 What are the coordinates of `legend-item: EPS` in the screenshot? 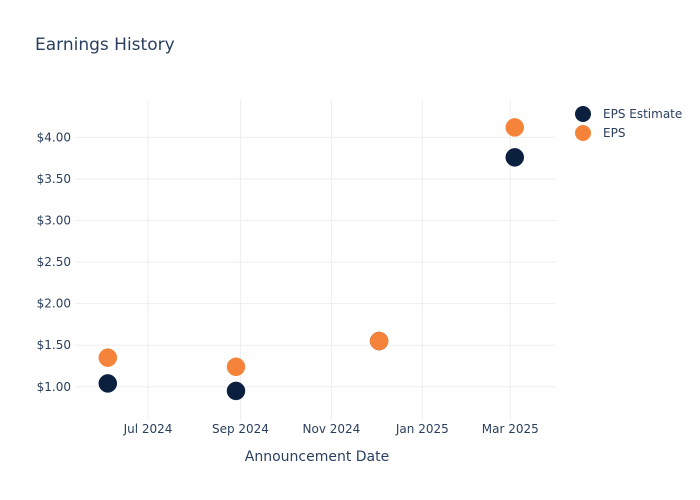 It's located at (600, 133).